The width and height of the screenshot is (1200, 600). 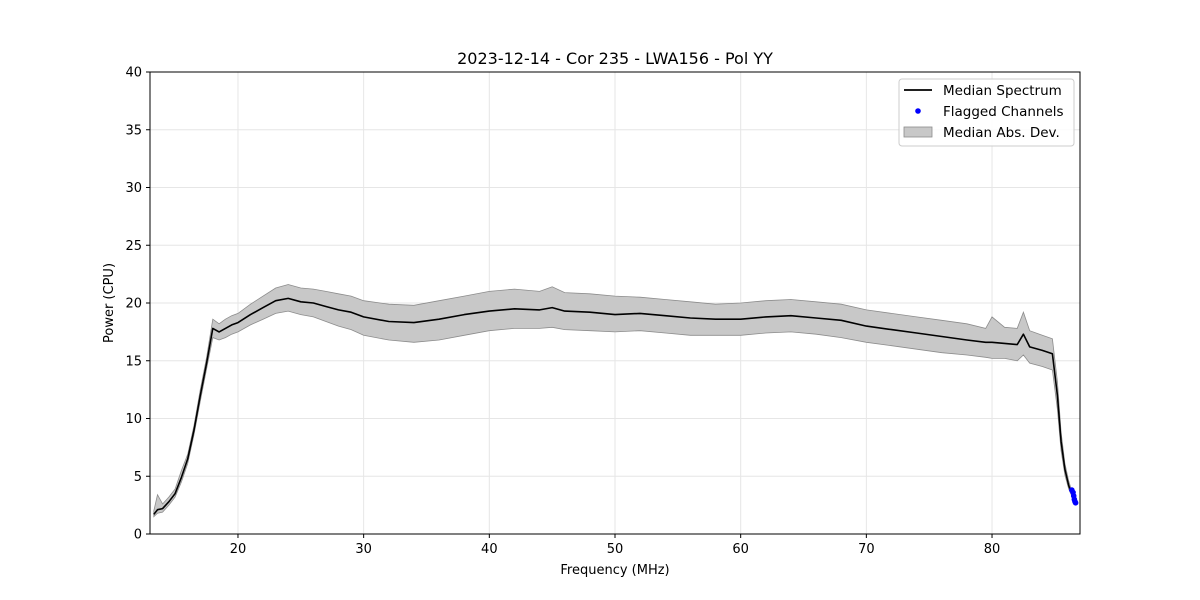 I want to click on y-tick-label: 10, so click(x=133, y=419).